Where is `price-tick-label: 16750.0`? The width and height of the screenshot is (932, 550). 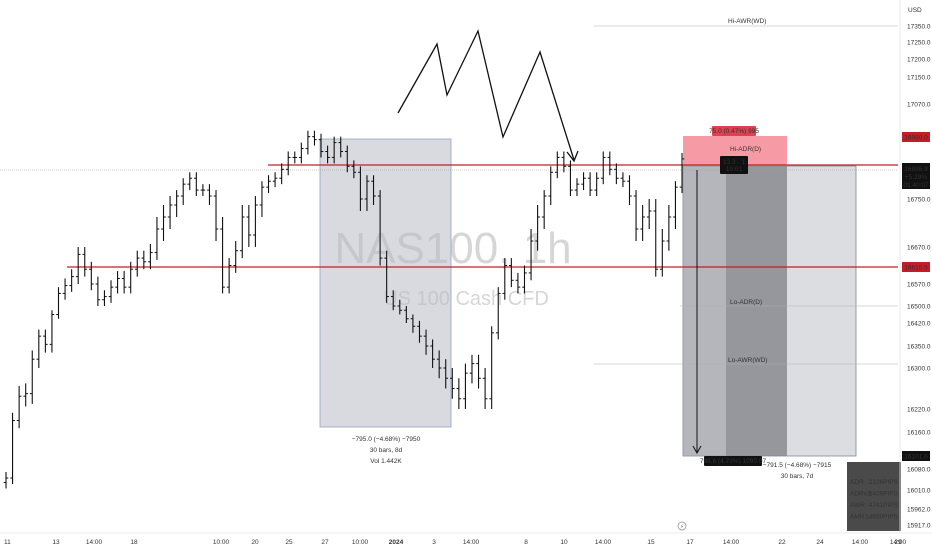
price-tick-label: 16750.0 is located at coordinates (919, 200).